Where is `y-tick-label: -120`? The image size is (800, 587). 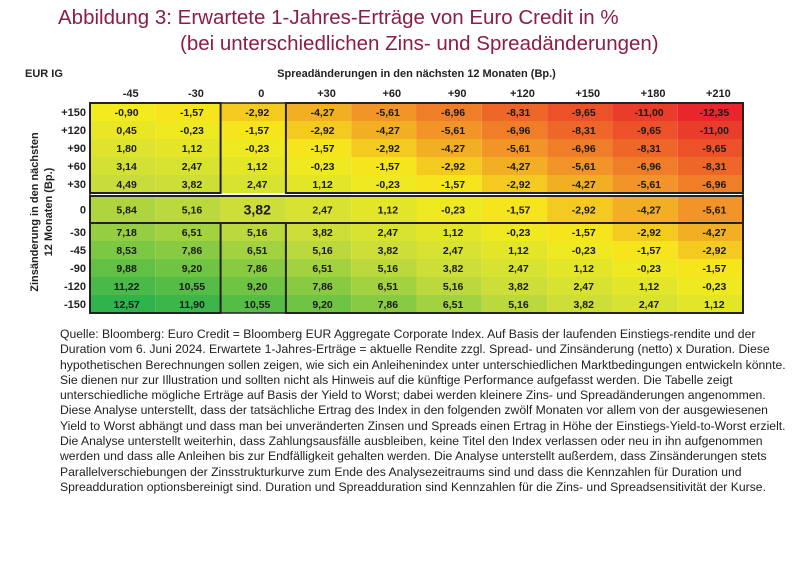
y-tick-label: -120 is located at coordinates (75, 287).